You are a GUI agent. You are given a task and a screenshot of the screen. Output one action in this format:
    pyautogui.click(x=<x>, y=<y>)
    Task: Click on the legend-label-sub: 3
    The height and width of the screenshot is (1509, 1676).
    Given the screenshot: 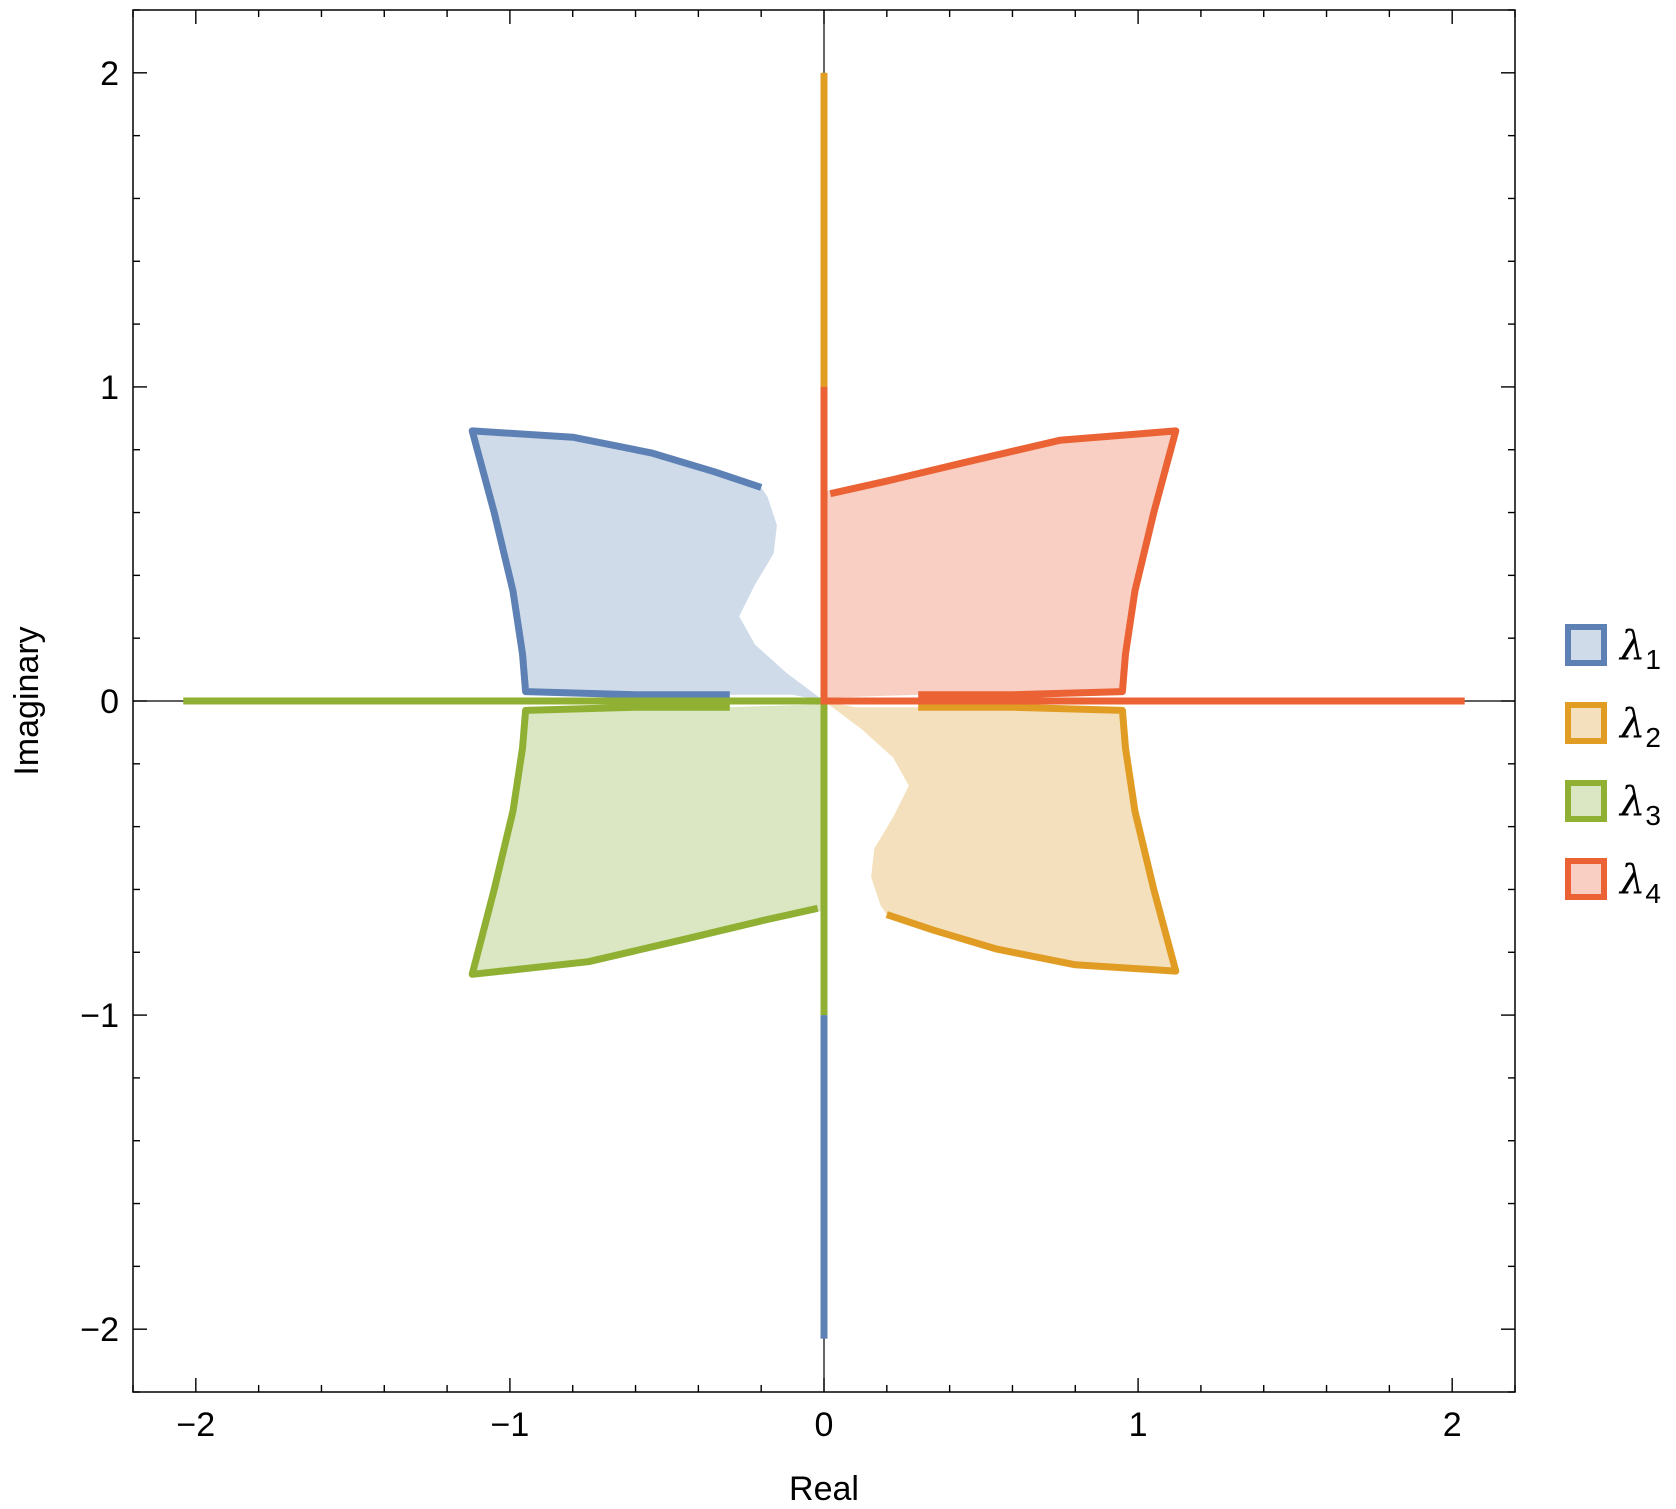 What is the action you would take?
    pyautogui.click(x=1653, y=815)
    